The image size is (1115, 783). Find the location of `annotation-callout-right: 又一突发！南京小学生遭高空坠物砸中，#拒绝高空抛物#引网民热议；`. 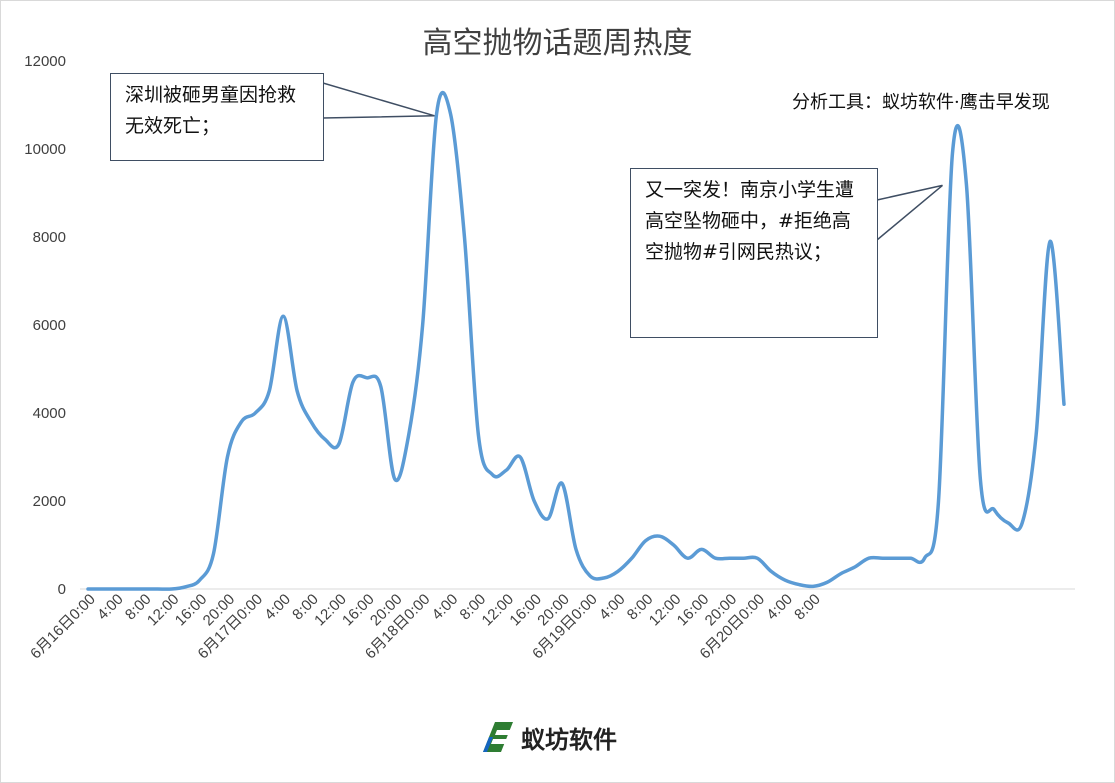

annotation-callout-right: 又一突发！南京小学生遭高空坠物砸中，#拒绝高空抛物#引网民热议； is located at coordinates (754, 253).